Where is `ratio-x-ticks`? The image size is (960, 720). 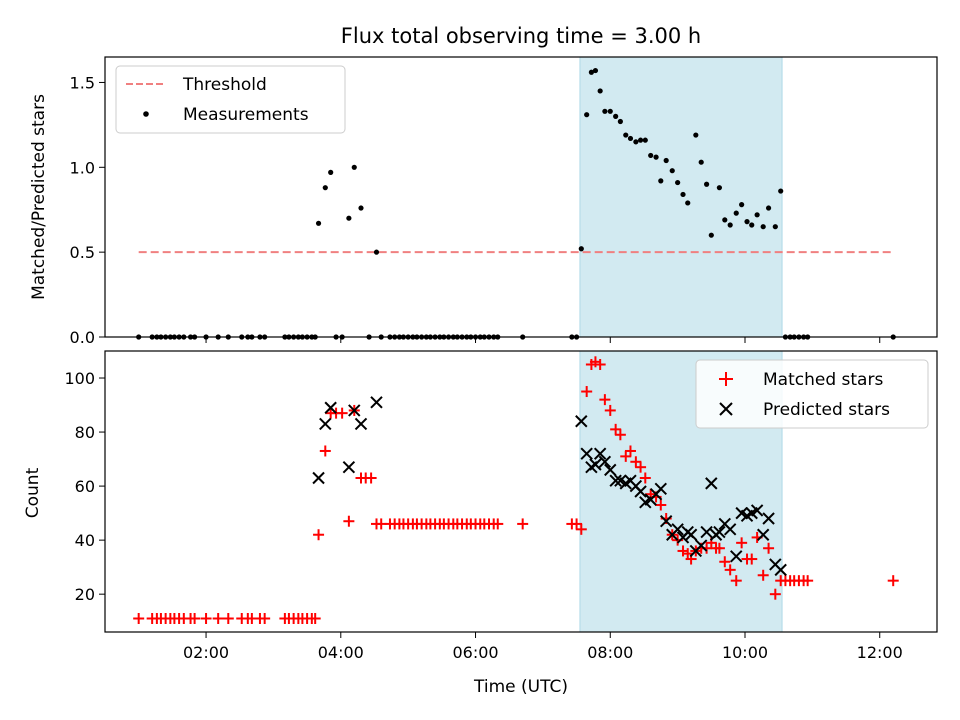
ratio-x-ticks is located at coordinates (543, 340).